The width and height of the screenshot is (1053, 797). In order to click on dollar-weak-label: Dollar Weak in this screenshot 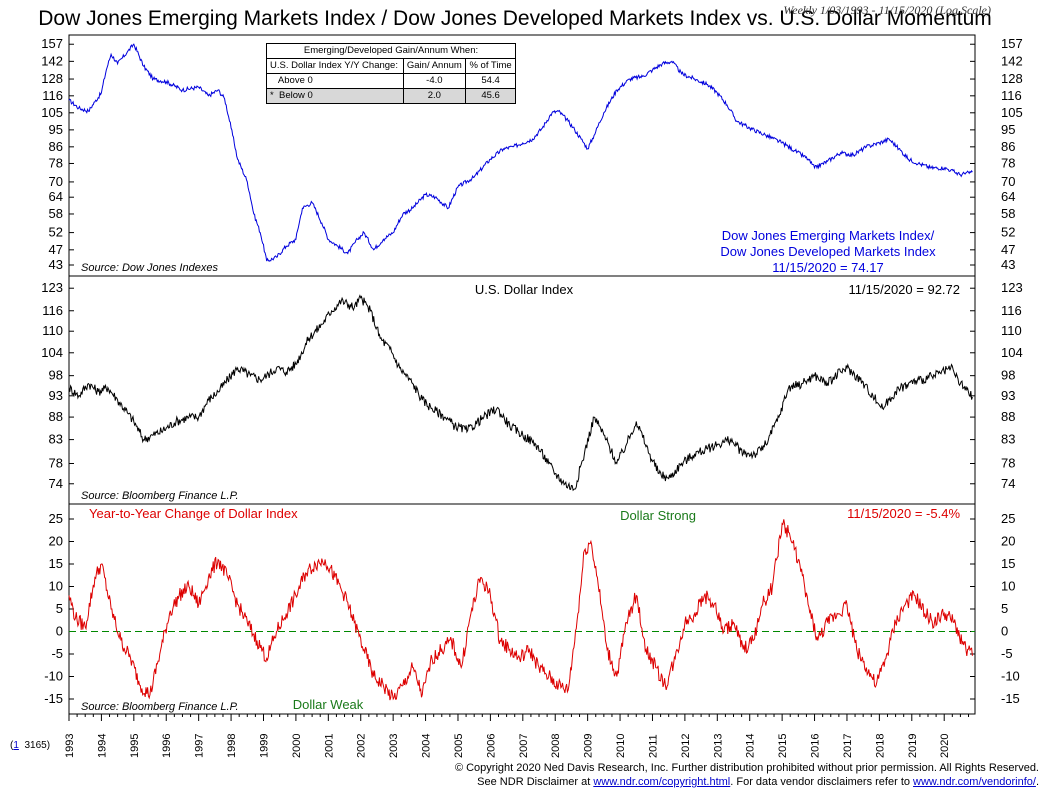, I will do `click(328, 704)`.